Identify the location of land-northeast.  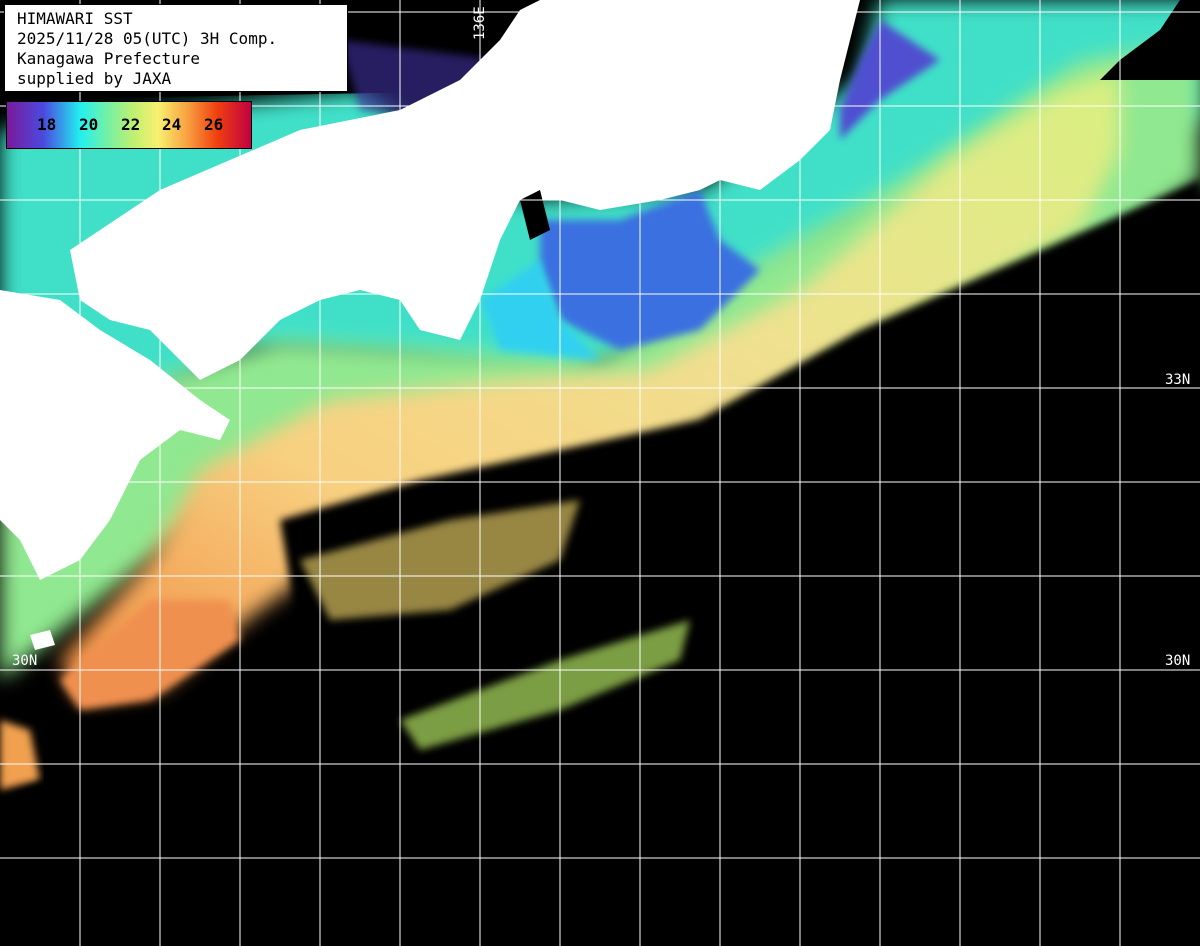
(1150, 40).